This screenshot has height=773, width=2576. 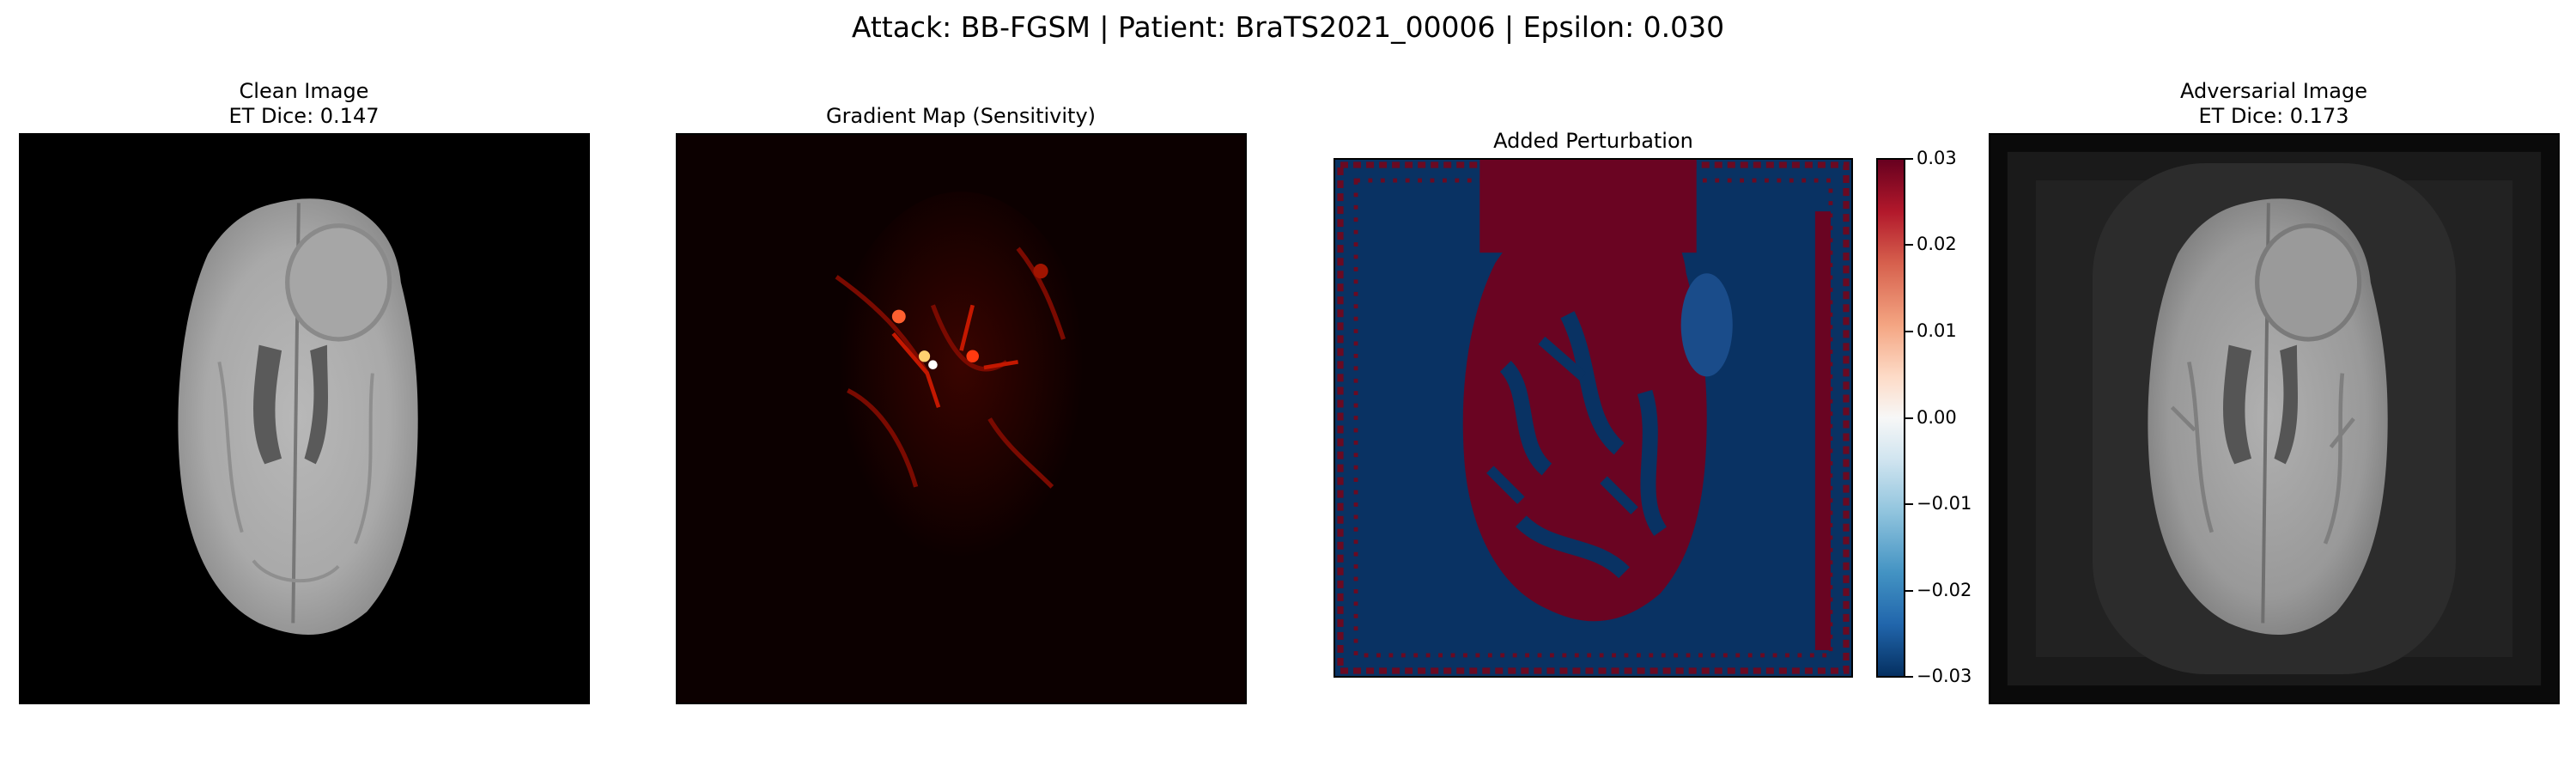 What do you see at coordinates (2273, 91) in the screenshot?
I see `adversarial-image-title-label: Adversarial Image` at bounding box center [2273, 91].